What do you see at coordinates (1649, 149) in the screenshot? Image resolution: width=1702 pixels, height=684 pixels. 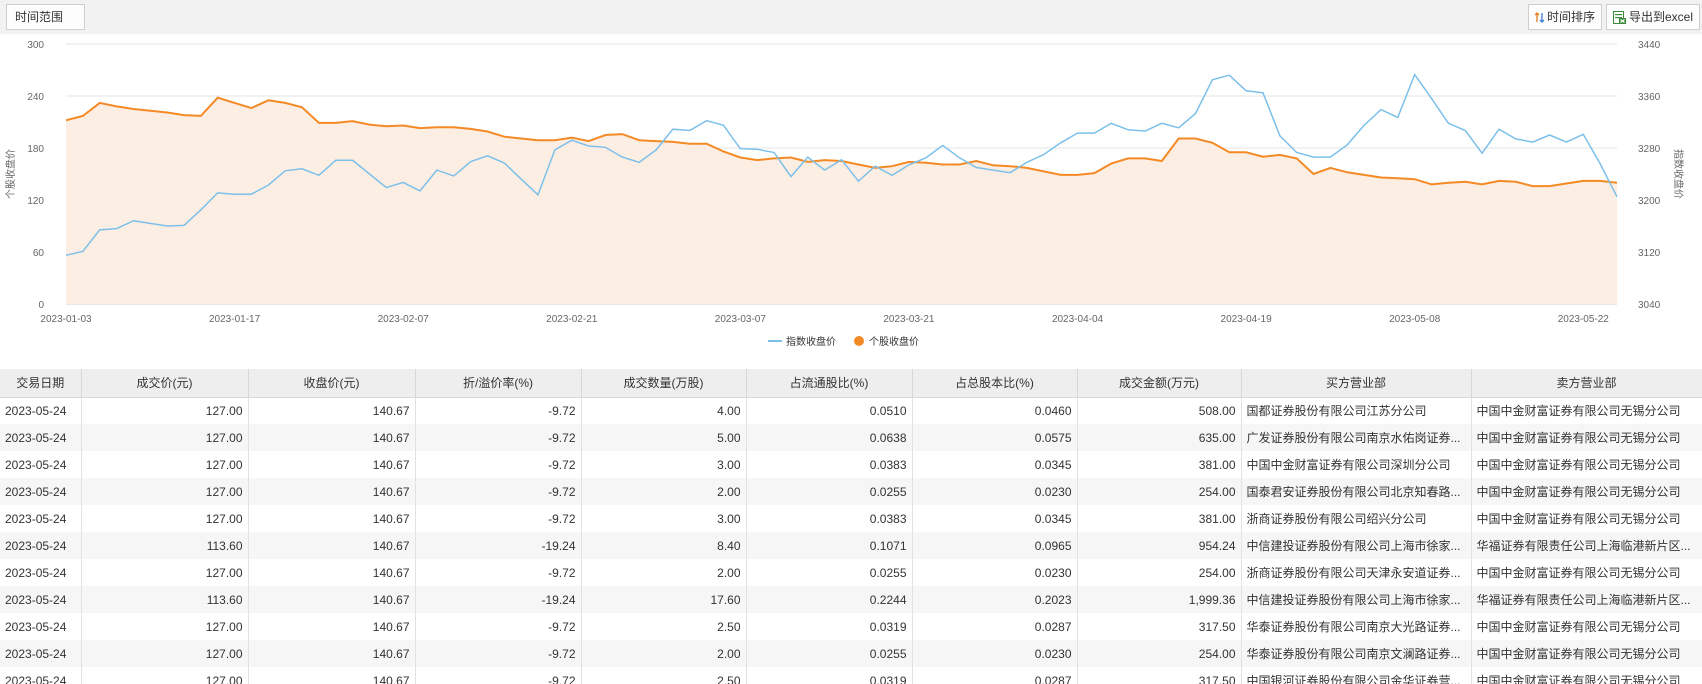 I see `right-tick-label: 3280` at bounding box center [1649, 149].